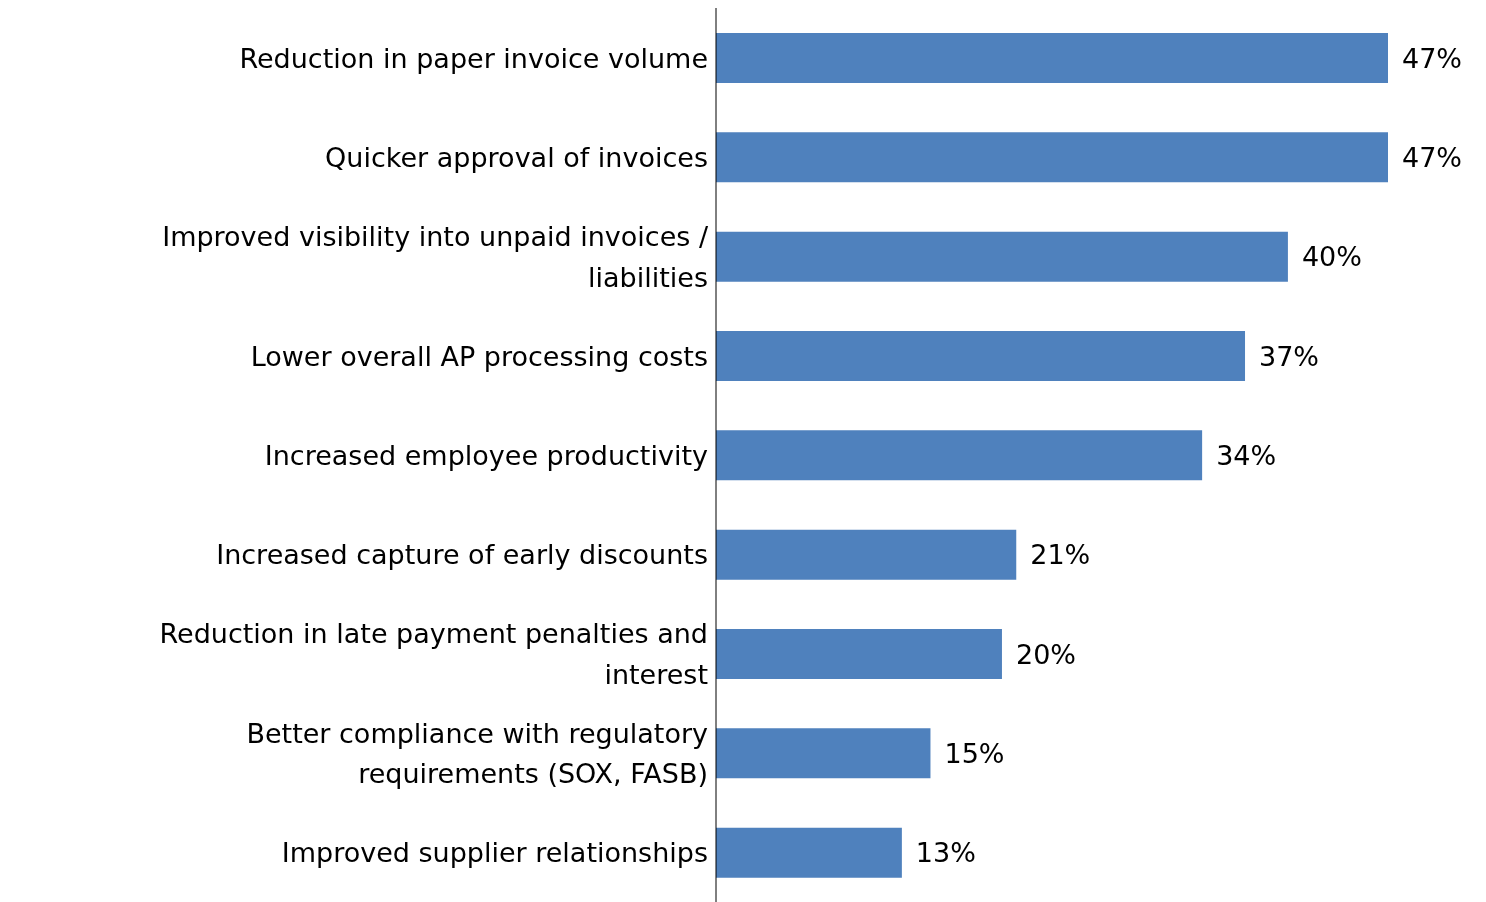  I want to click on data-label: 20%, so click(1045, 654).